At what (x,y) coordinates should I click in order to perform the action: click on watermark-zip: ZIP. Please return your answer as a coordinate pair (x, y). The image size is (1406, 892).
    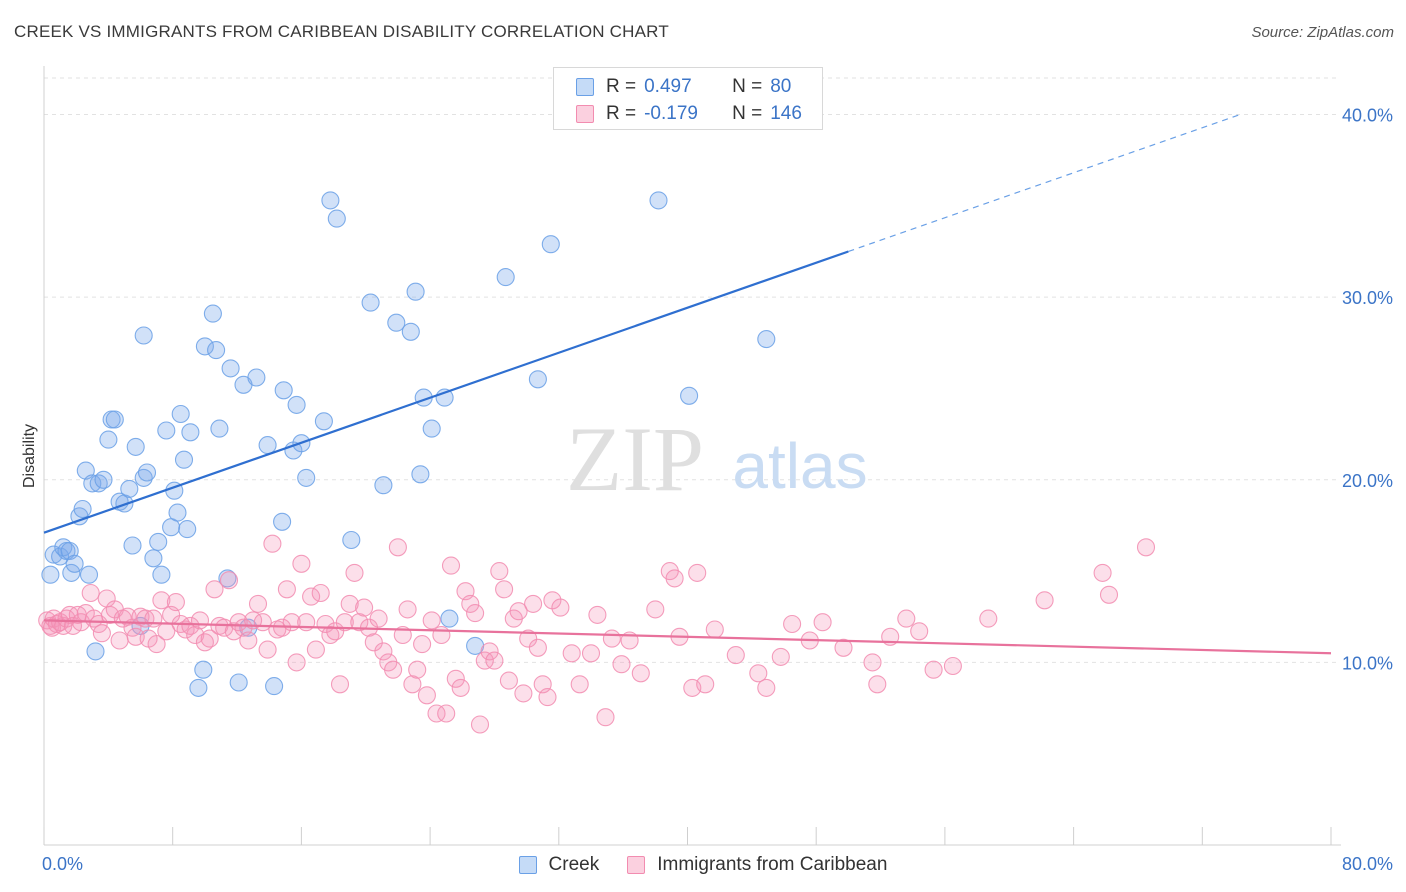
    Looking at the image, I should click on (635, 459).